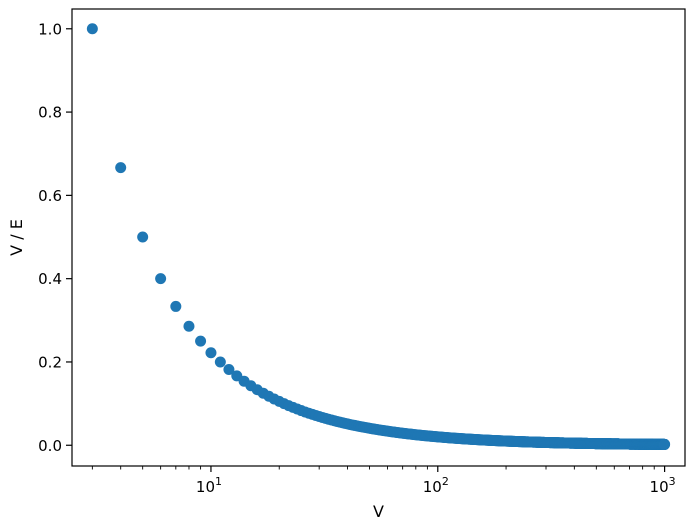  What do you see at coordinates (436, 485) in the screenshot?
I see `x-tick-label: 10²` at bounding box center [436, 485].